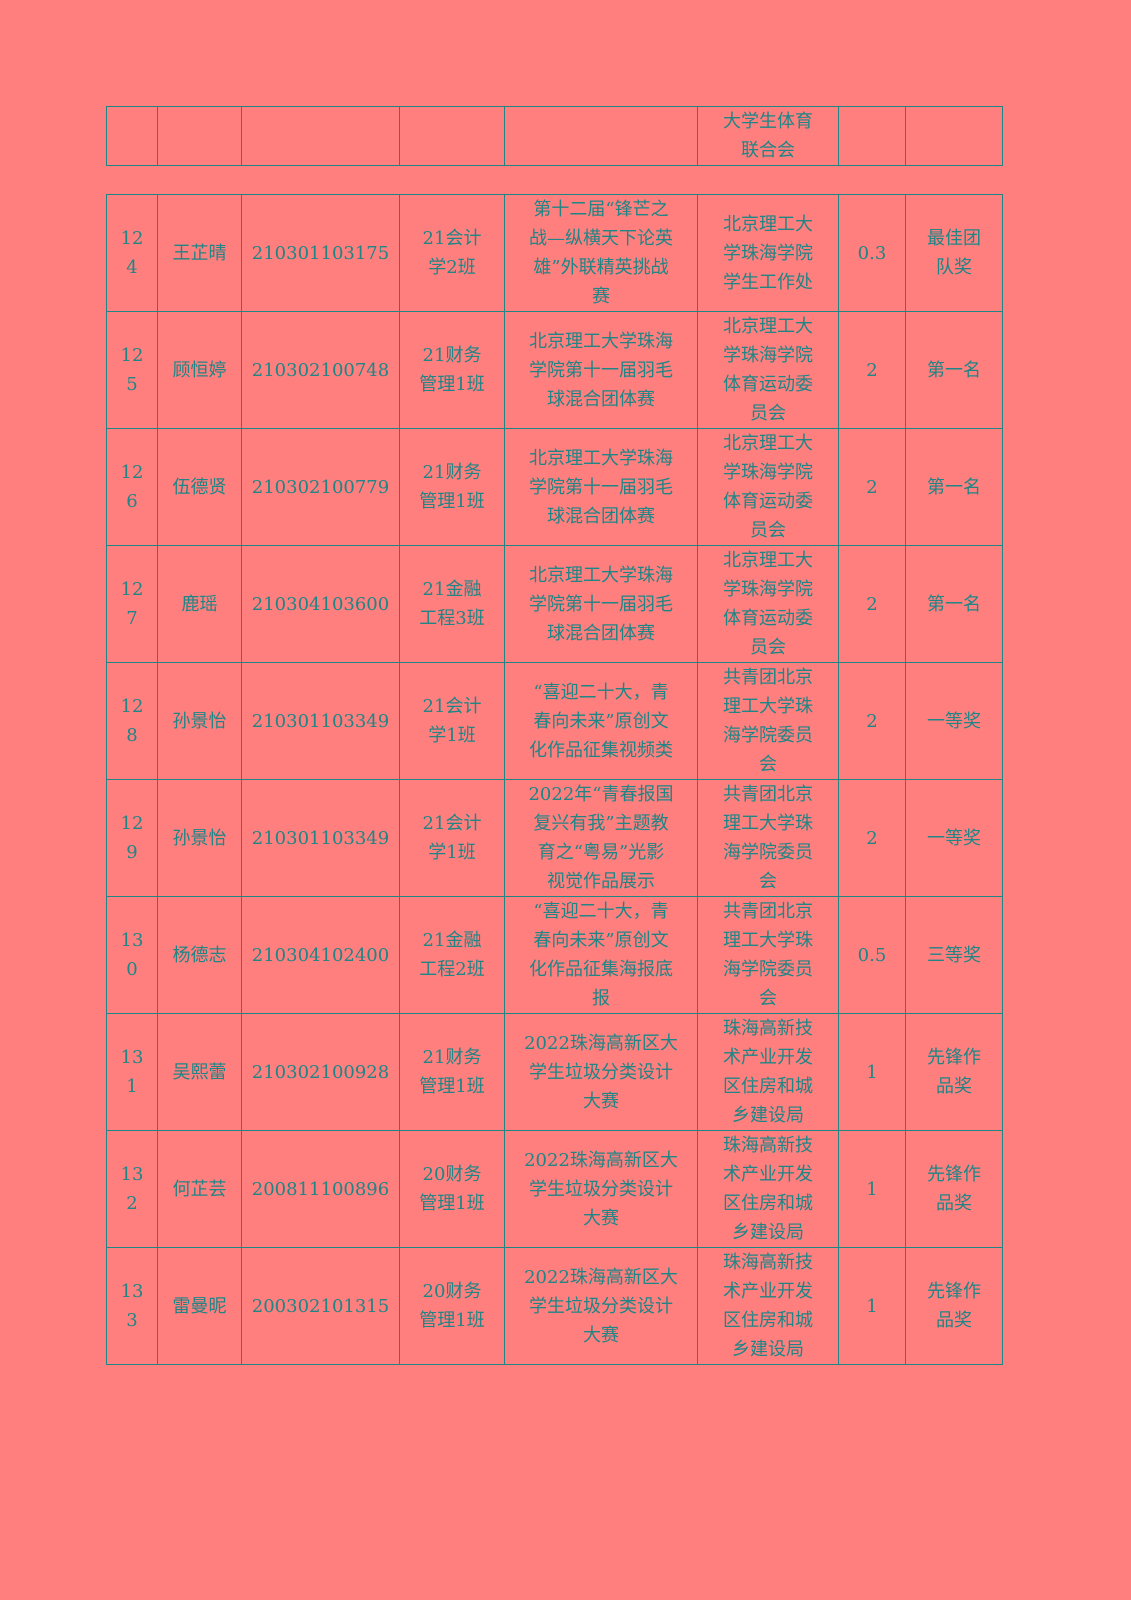  Describe the element at coordinates (132, 487) in the screenshot. I see `cell-no: 12 6` at that location.